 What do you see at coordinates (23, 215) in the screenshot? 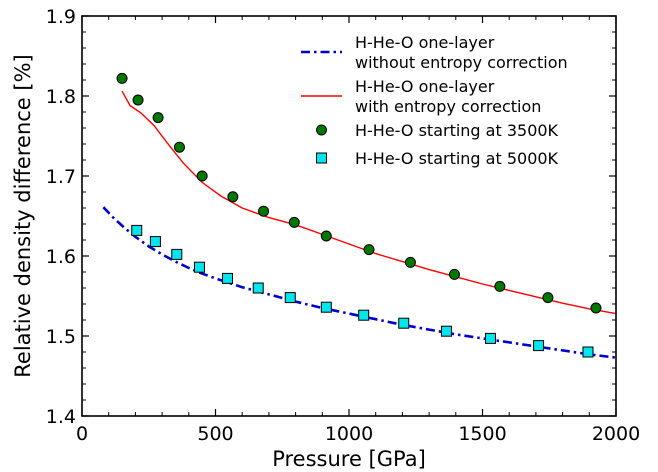
I see `y-axis-title: Relative density difference [%]` at bounding box center [23, 215].